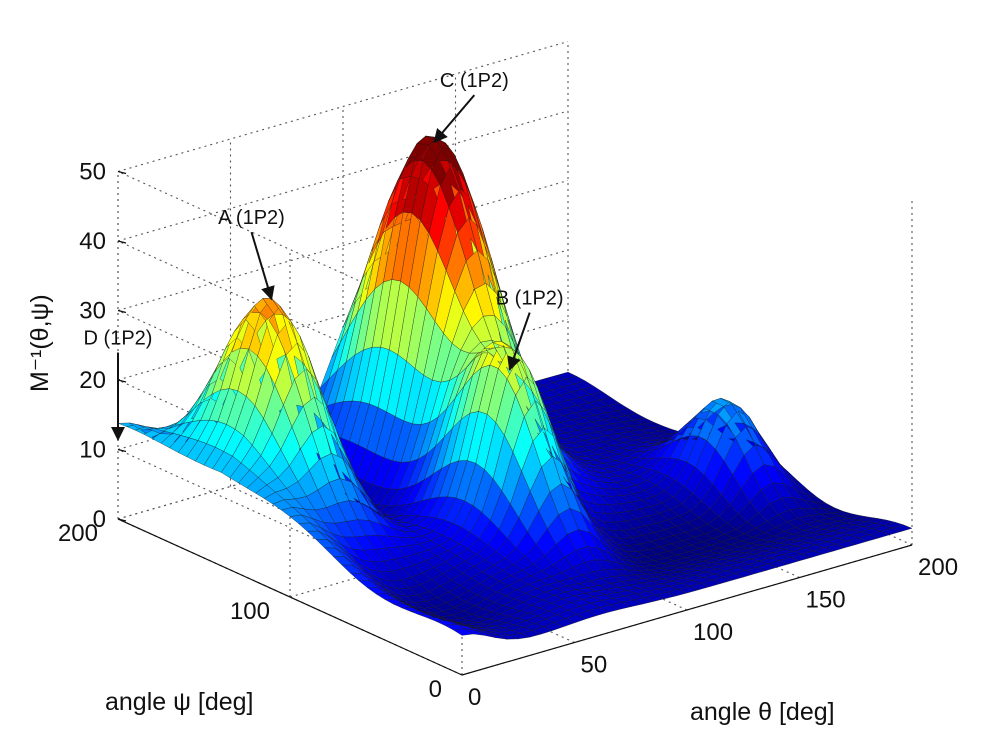 The image size is (1000, 741). Describe the element at coordinates (826, 600) in the screenshot. I see `x-tick-label: 150` at that location.